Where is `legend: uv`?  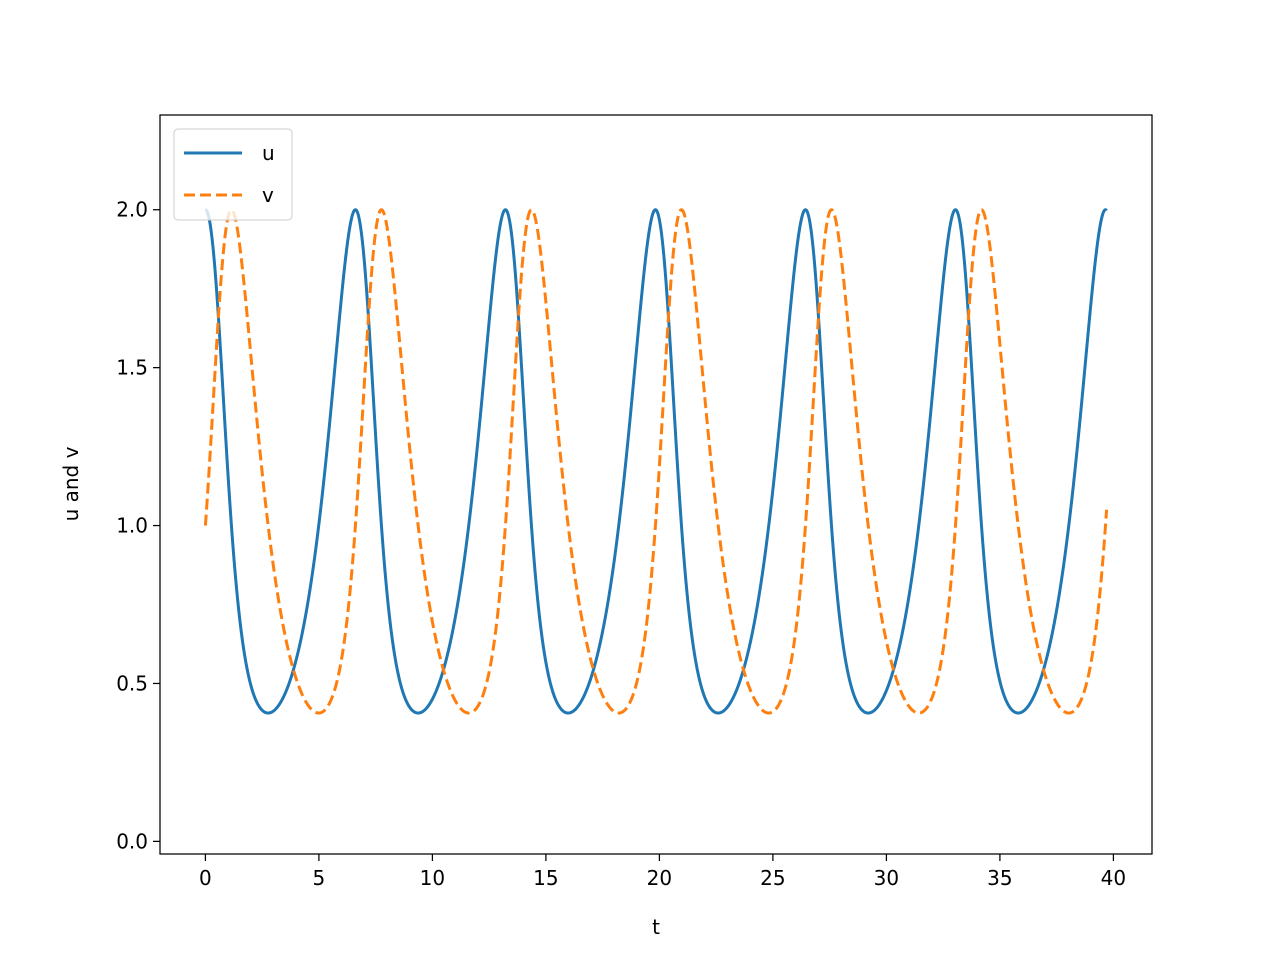 legend: uv is located at coordinates (233, 174).